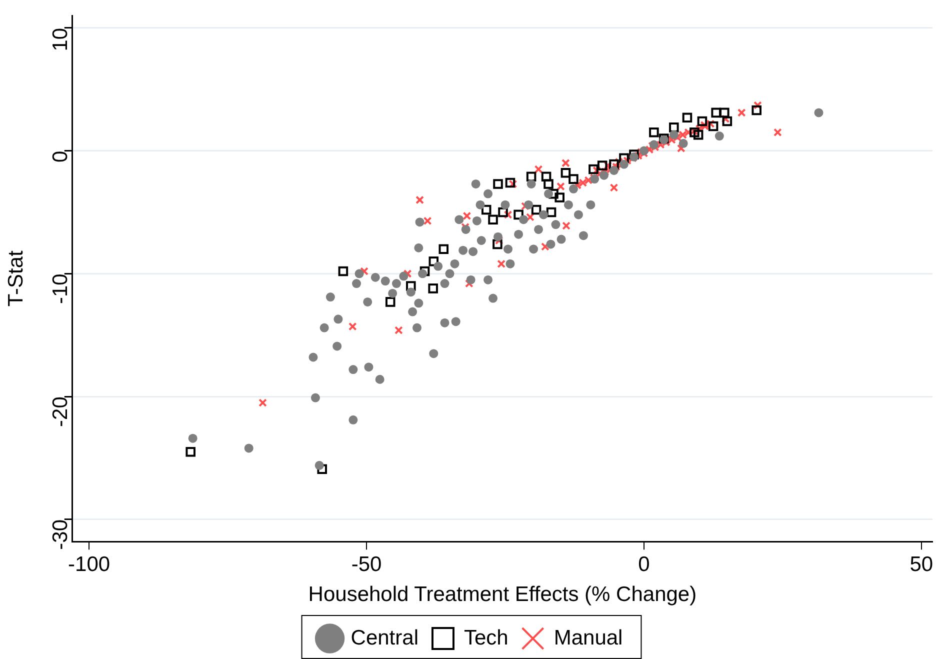 This screenshot has width=940, height=659. Describe the element at coordinates (922, 564) in the screenshot. I see `x-tick-label: 50` at that location.